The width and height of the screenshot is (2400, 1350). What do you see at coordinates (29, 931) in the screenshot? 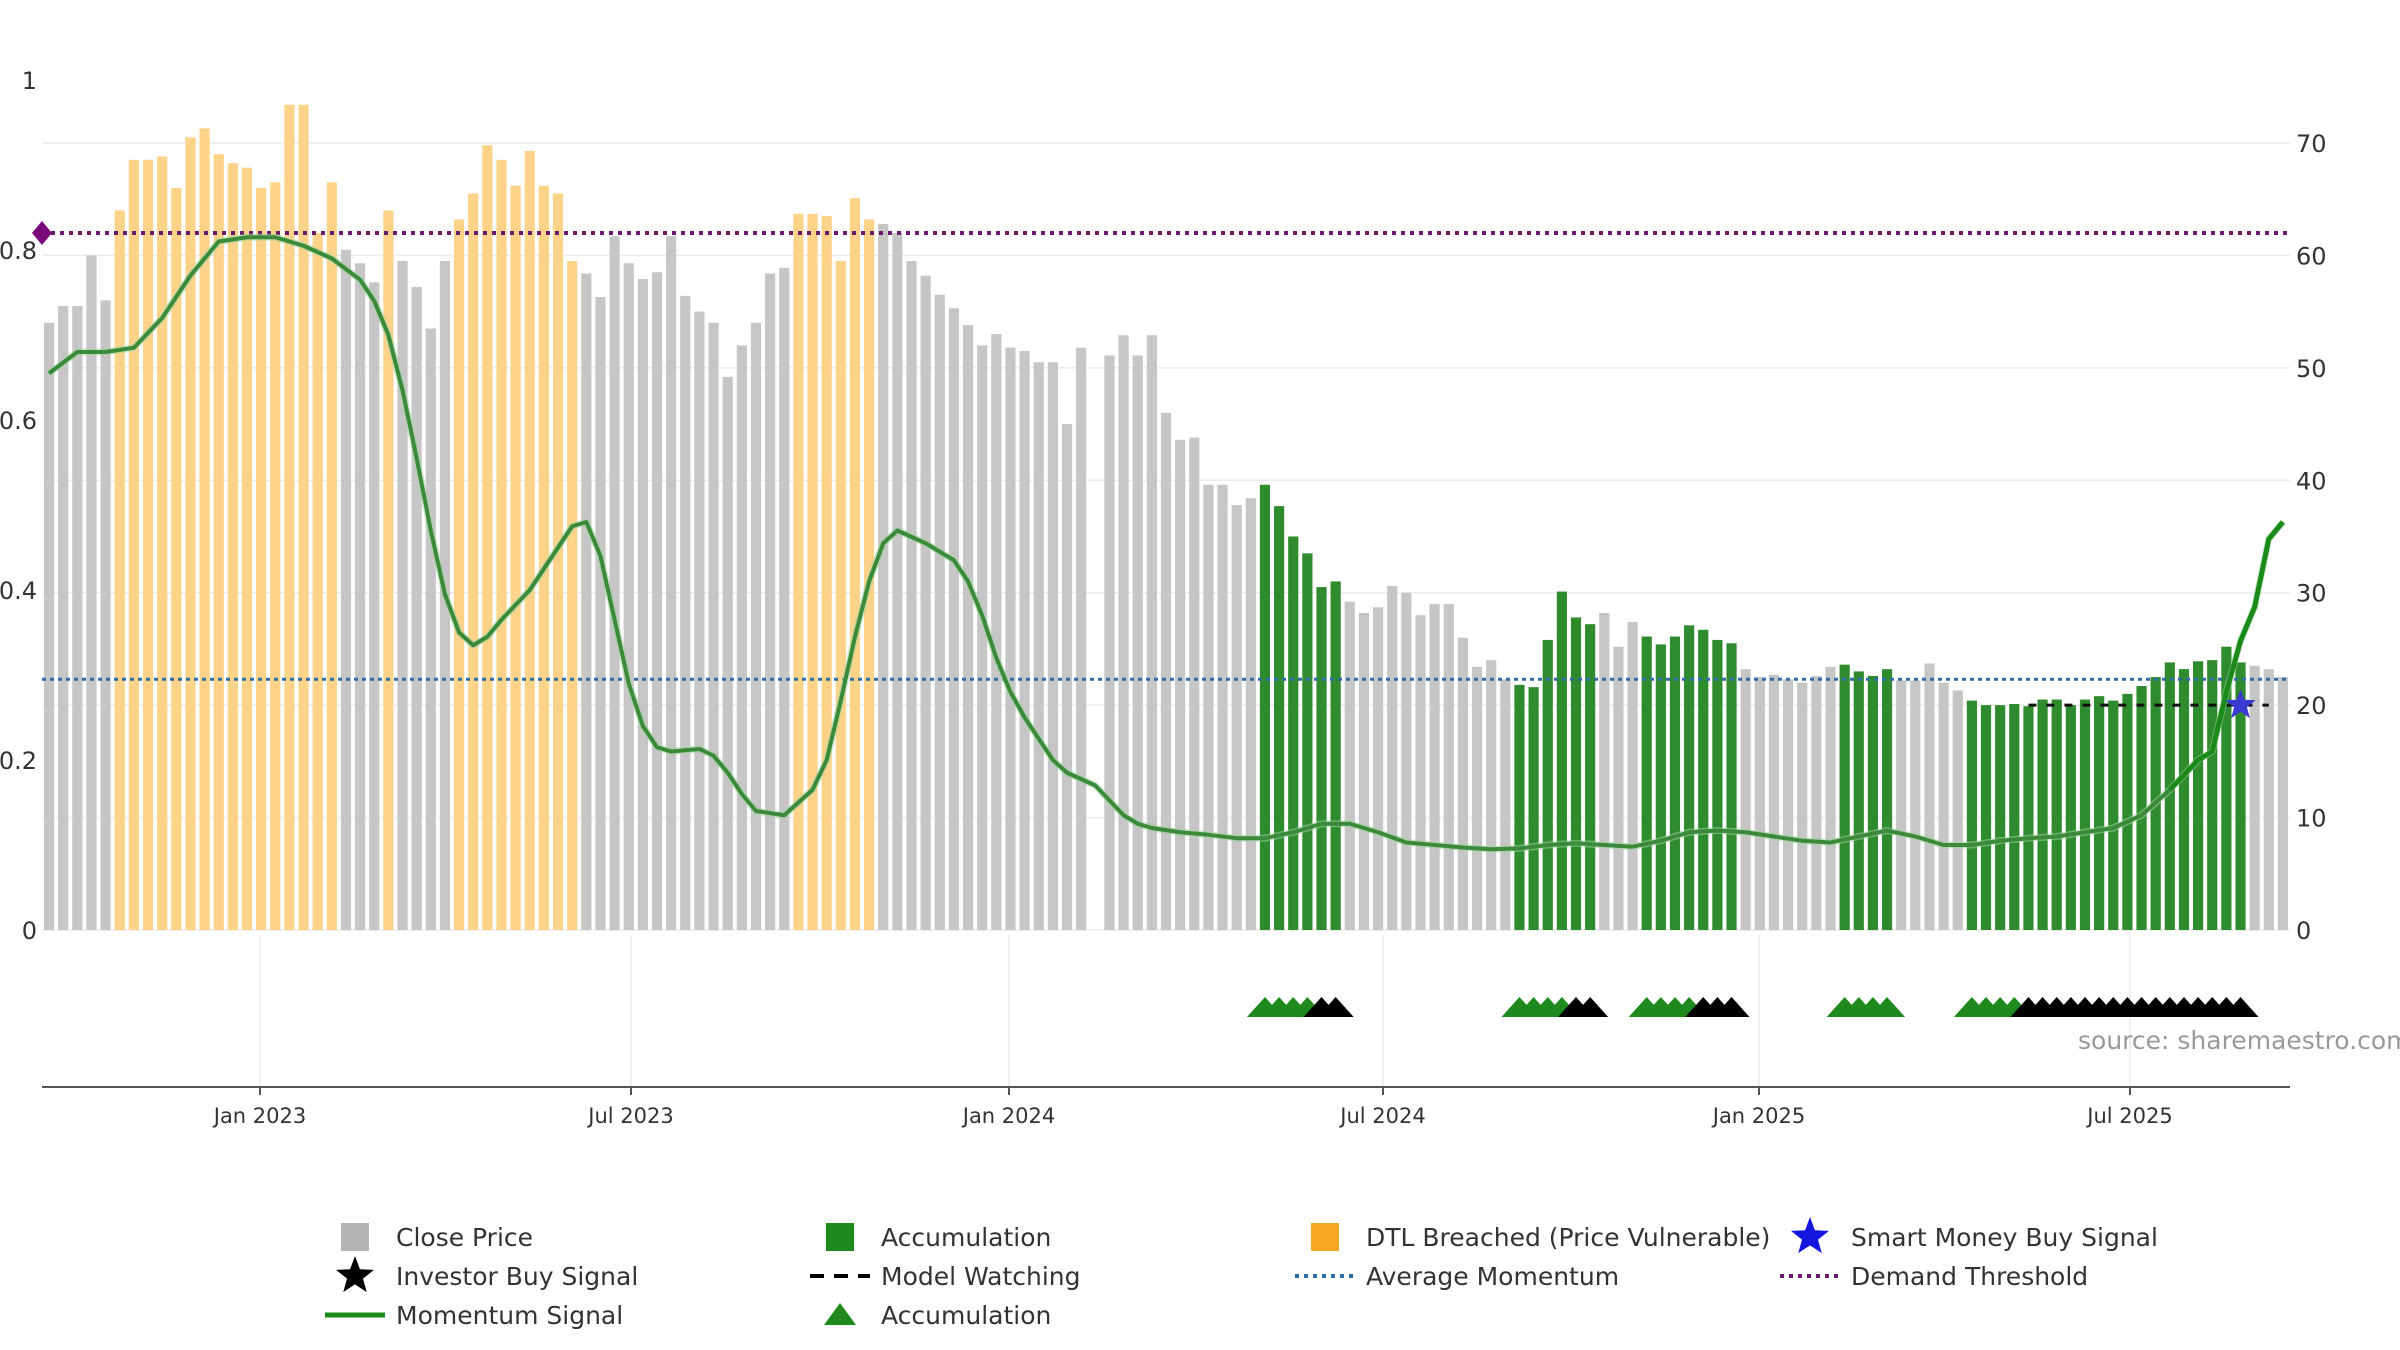
I see `y-left-tick-label: 0` at bounding box center [29, 931].